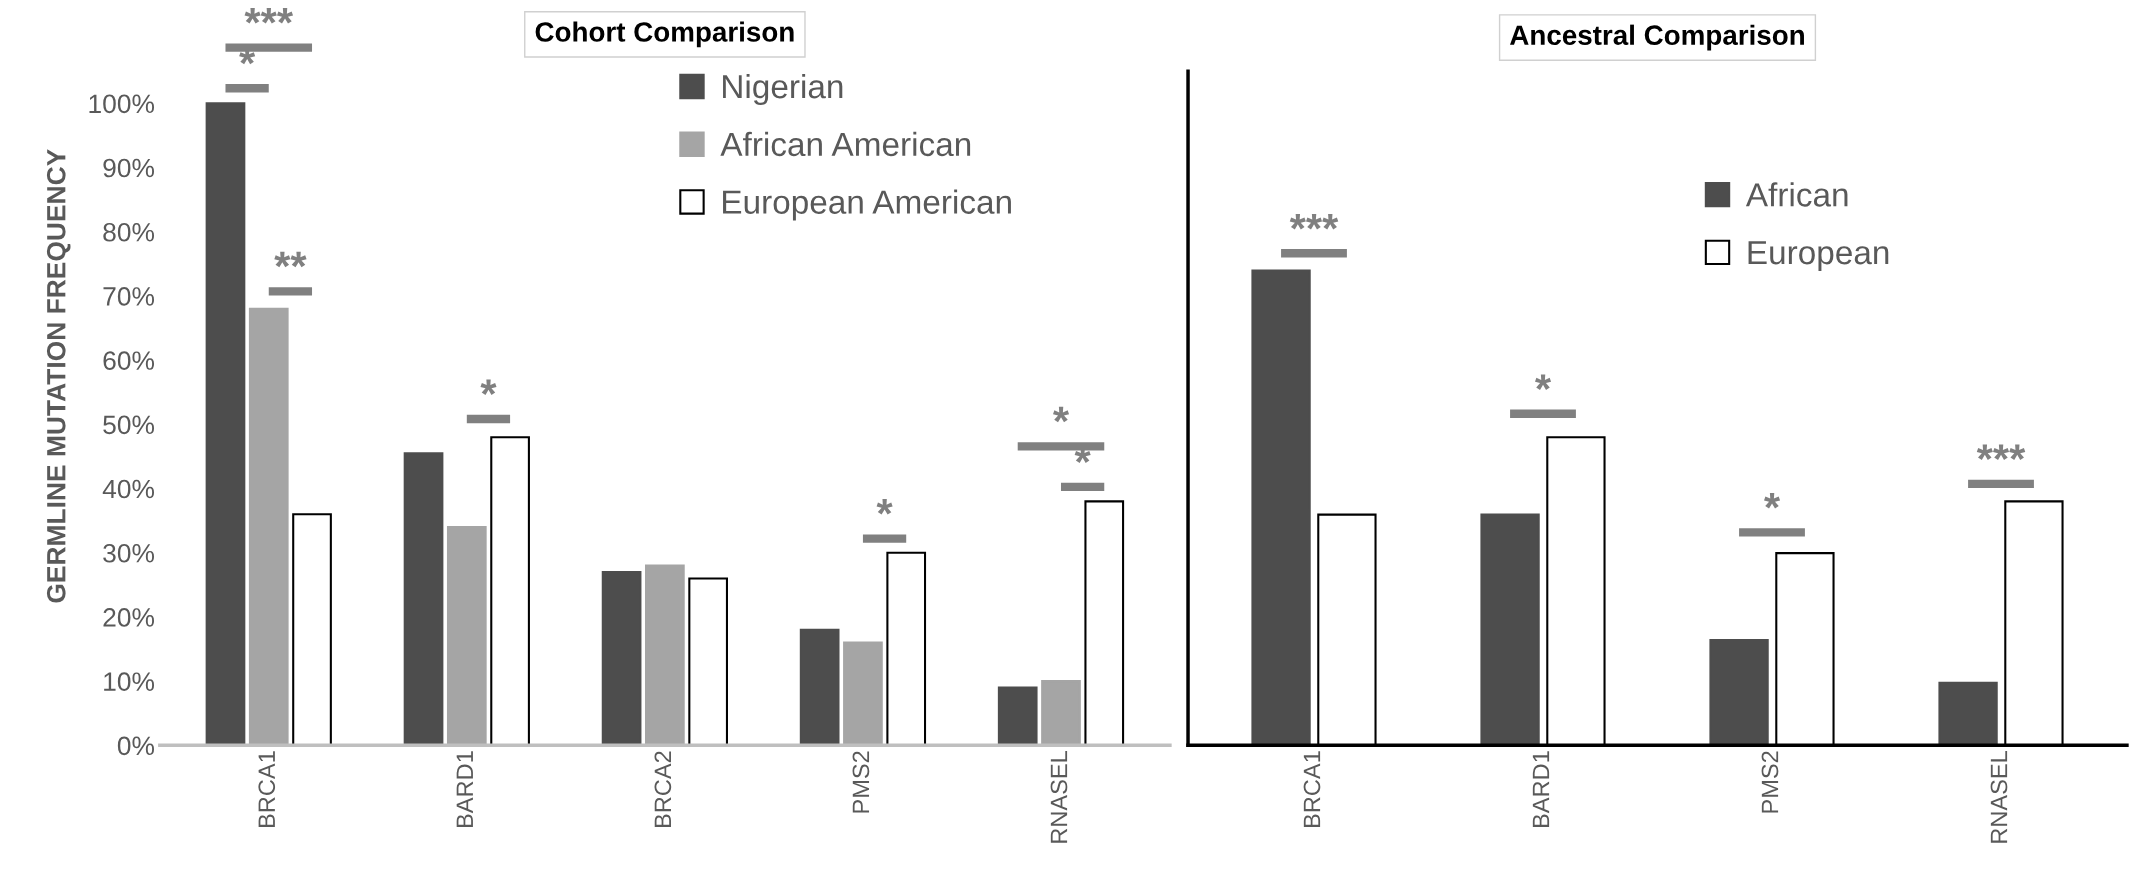  Describe the element at coordinates (129, 681) in the screenshot. I see `y-tick-label: 10%` at that location.